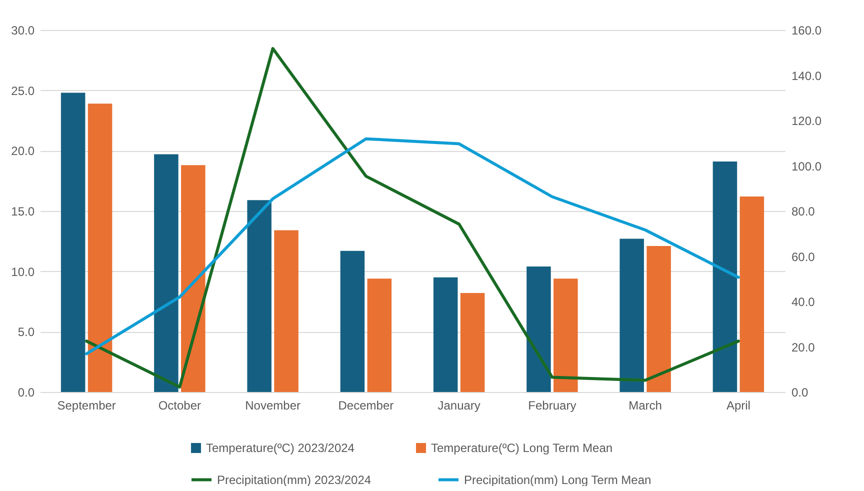 This screenshot has width=864, height=491. I want to click on x-tick-label: September, so click(86, 405).